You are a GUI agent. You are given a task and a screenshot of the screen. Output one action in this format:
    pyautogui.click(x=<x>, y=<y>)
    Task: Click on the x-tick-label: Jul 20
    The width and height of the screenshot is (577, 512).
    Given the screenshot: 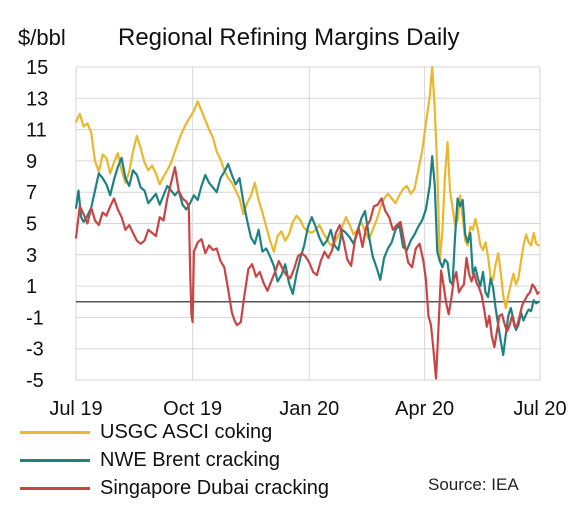 What is the action you would take?
    pyautogui.click(x=539, y=409)
    